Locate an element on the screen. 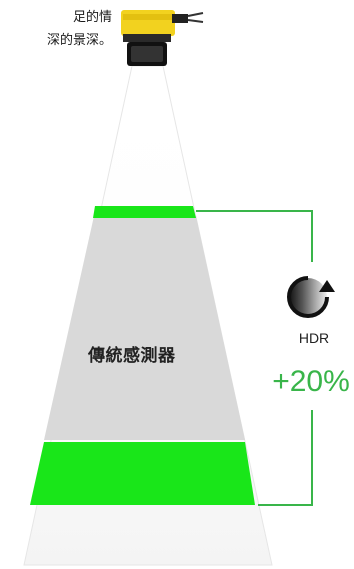 The width and height of the screenshot is (354, 569). camera-sensor-icon is located at coordinates (162, 38).